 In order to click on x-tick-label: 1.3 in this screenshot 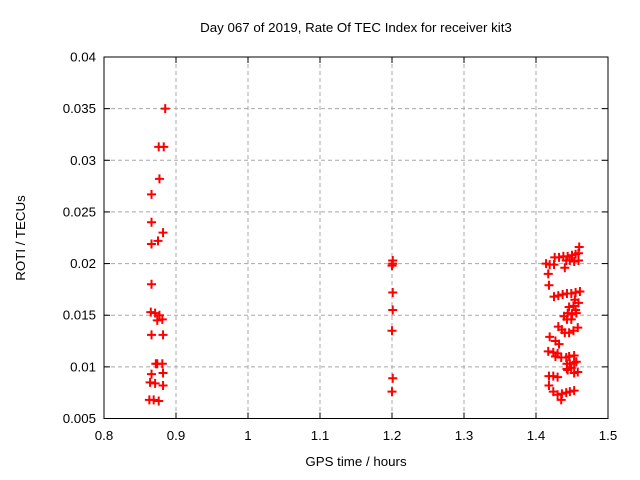, I will do `click(464, 435)`.